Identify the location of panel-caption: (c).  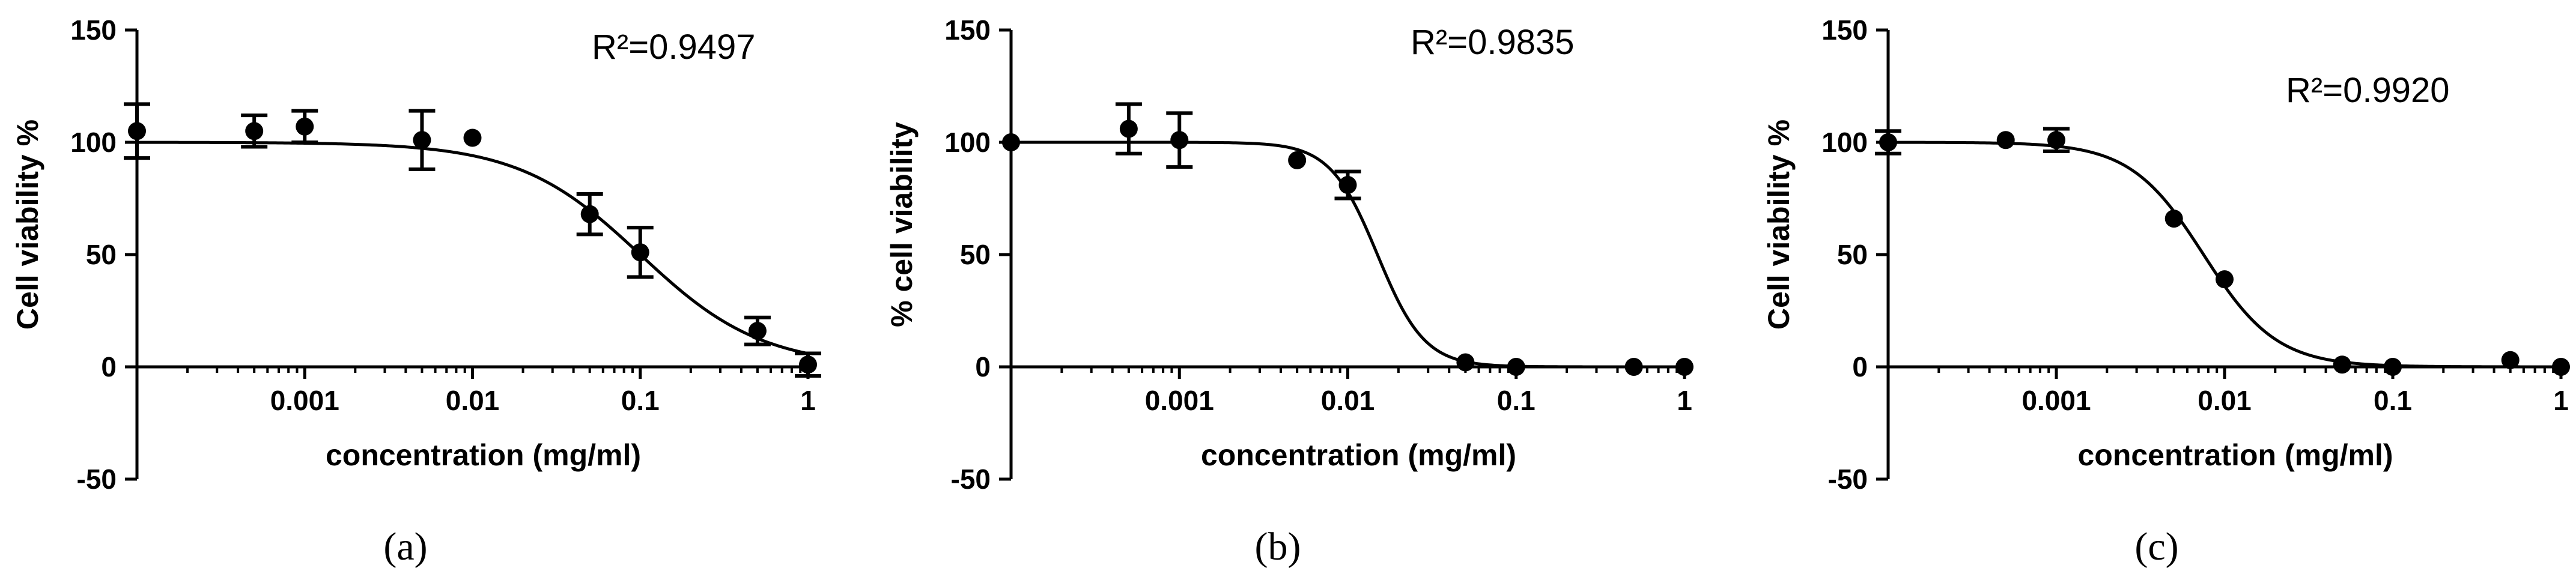
(2156, 547).